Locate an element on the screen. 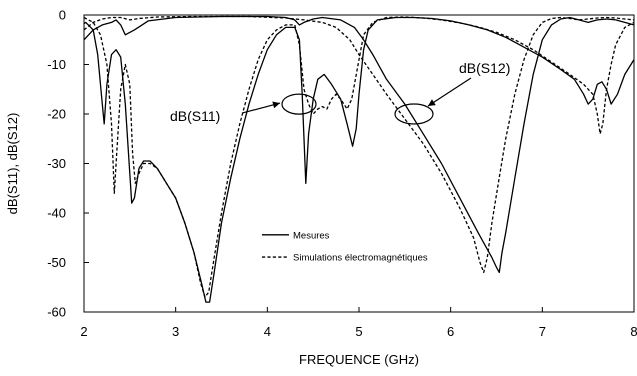  annotation-arrow-s12 is located at coordinates (449, 92).